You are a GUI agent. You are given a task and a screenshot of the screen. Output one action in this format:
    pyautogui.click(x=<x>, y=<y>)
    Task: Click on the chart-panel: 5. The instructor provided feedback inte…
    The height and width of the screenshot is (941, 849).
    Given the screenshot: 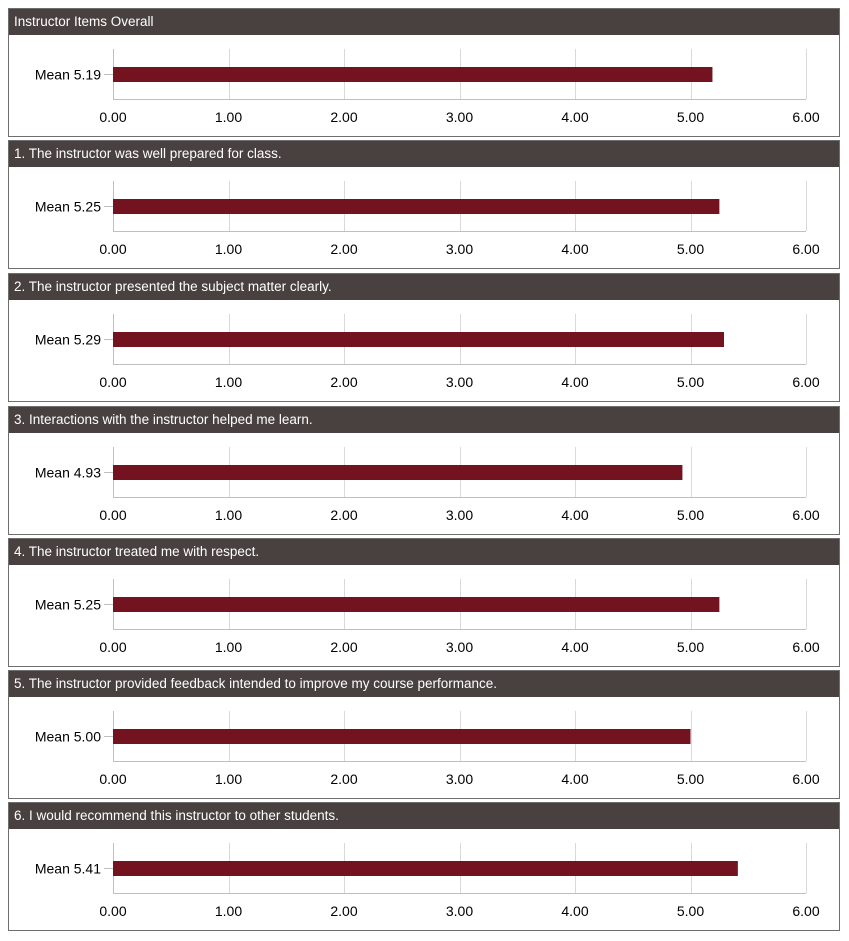 What is the action you would take?
    pyautogui.click(x=424, y=734)
    